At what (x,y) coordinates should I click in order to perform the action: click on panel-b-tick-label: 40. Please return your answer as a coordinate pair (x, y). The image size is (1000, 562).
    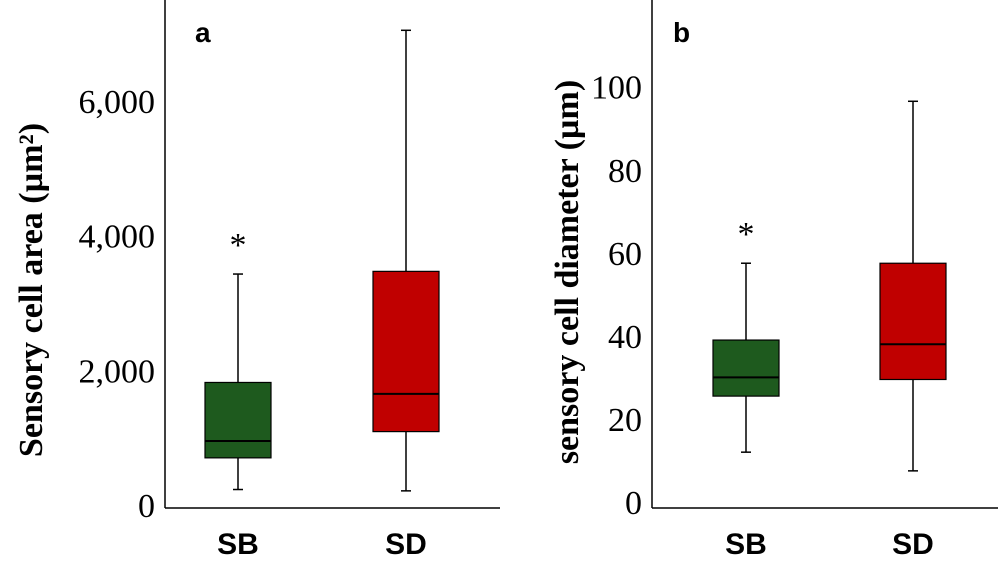
    Looking at the image, I should click on (625, 337).